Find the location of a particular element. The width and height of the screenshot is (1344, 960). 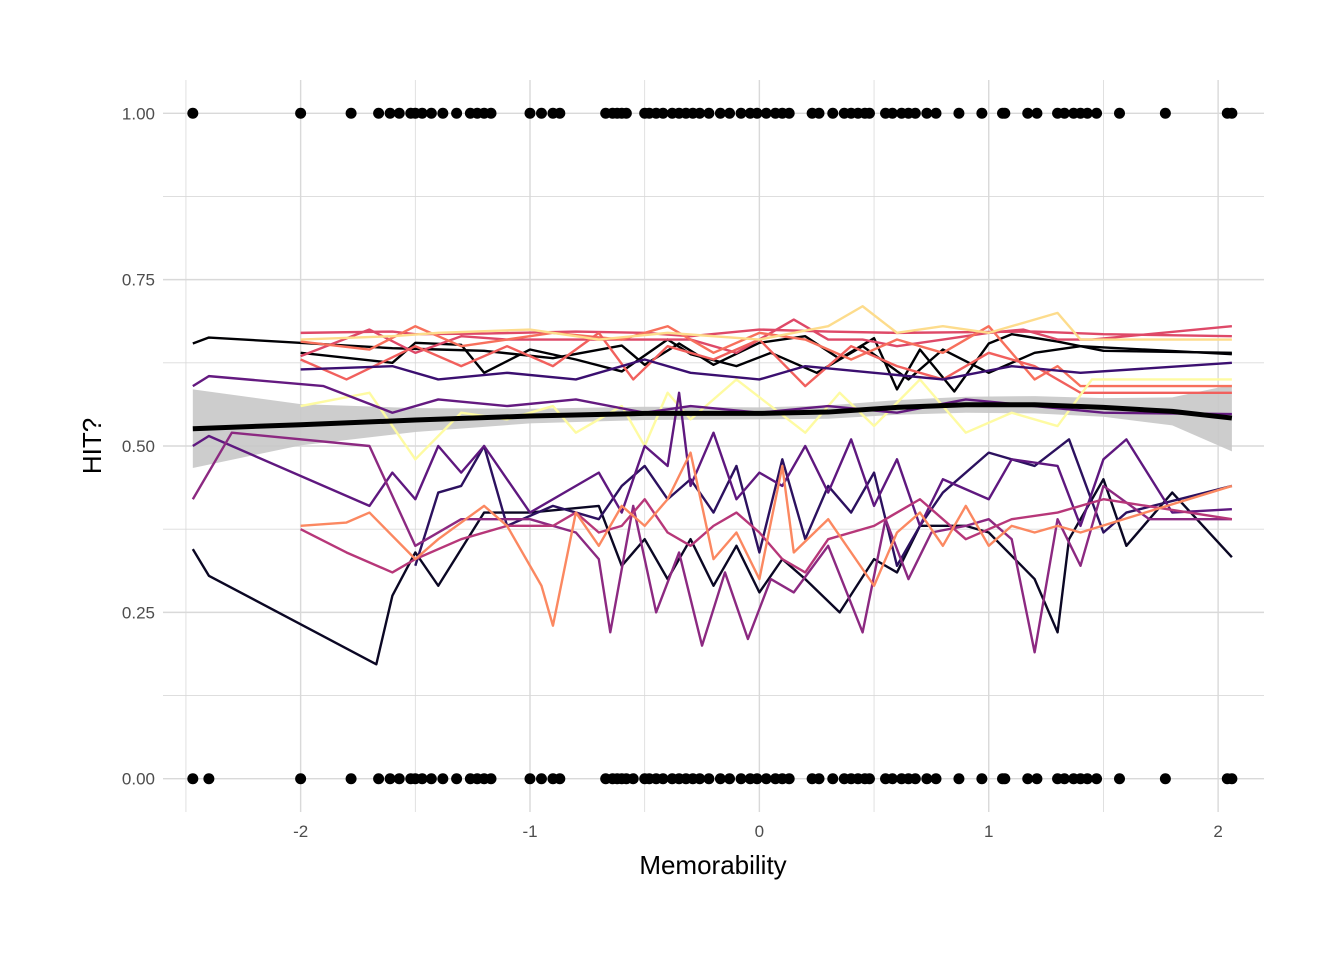

x-tick-label: 1 is located at coordinates (988, 831).